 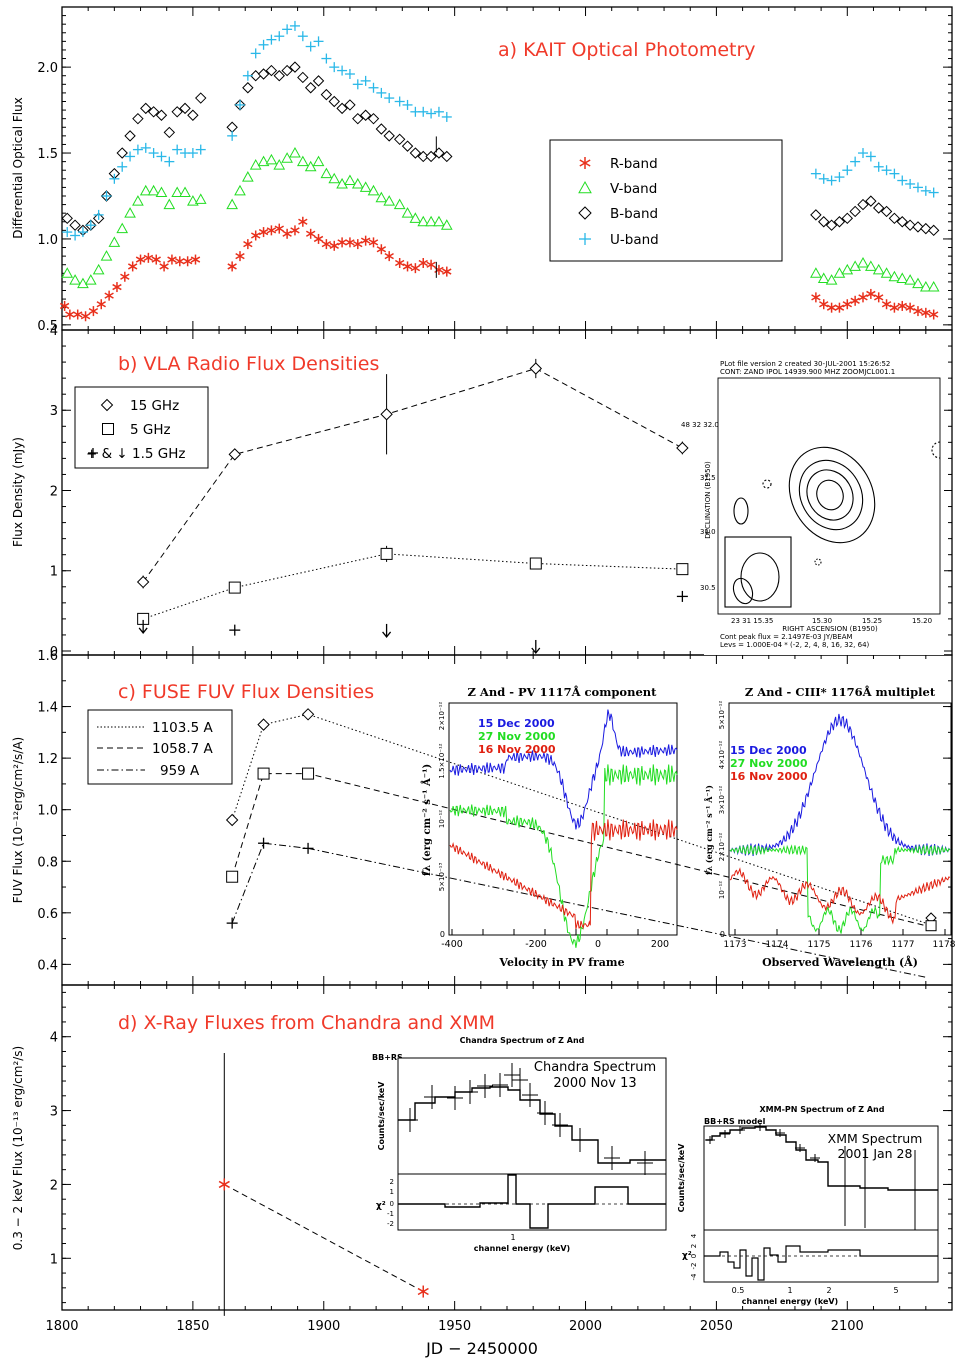 I want to click on xmm-xtick-1: 0.5, so click(x=738, y=1290).